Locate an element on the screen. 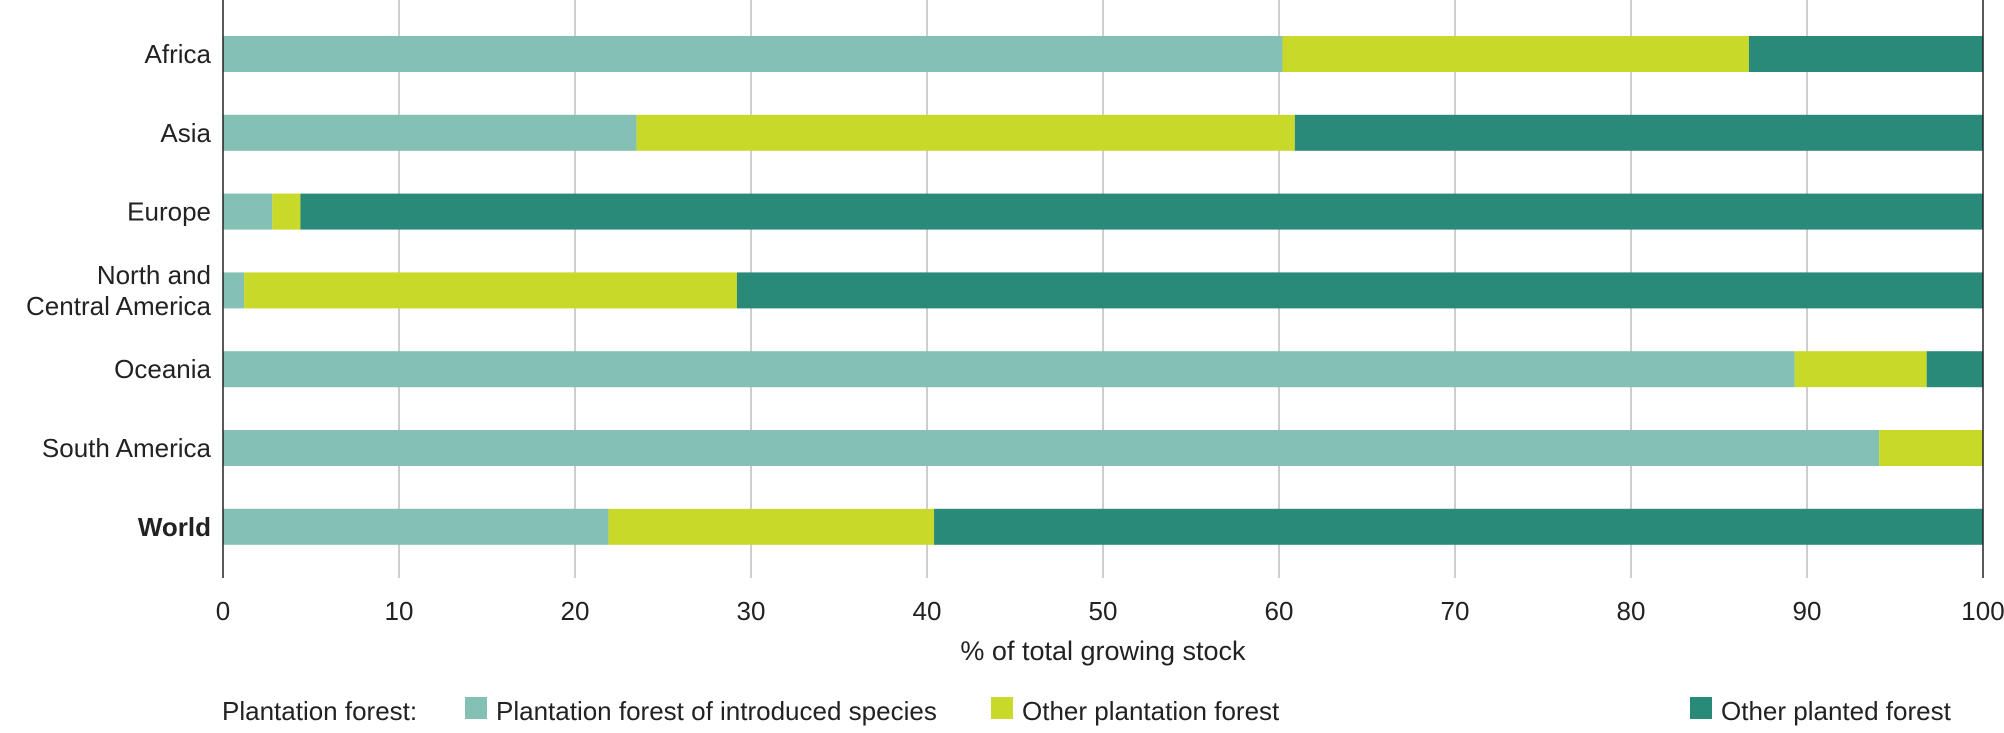 Image resolution: width=2004 pixels, height=733 pixels. x-tick-label: 50 is located at coordinates (1103, 611).